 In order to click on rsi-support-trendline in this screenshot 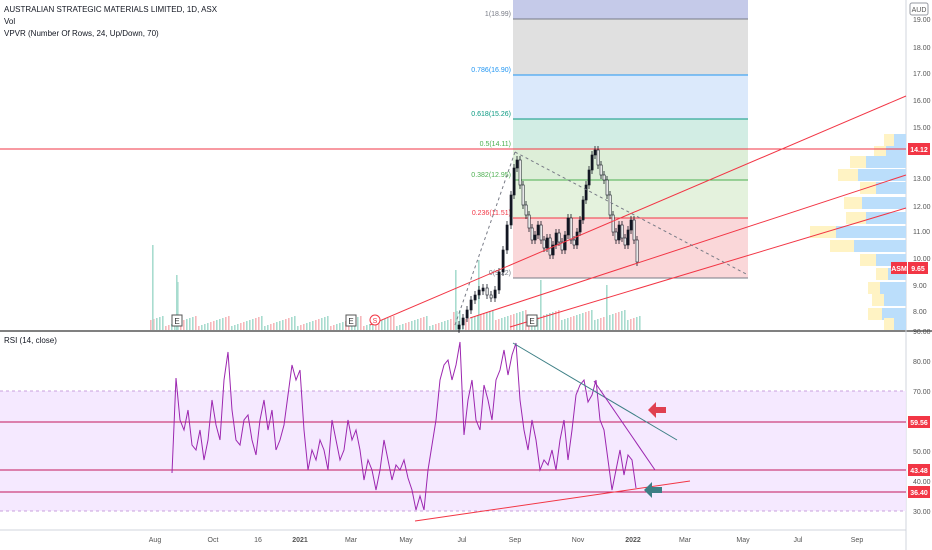, I will do `click(552, 501)`.